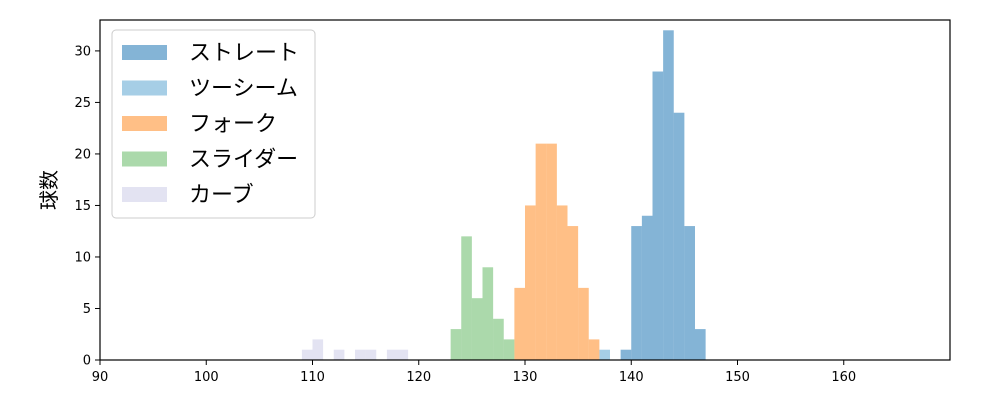 The height and width of the screenshot is (400, 1000). I want to click on x-tick-label: 100, so click(206, 377).